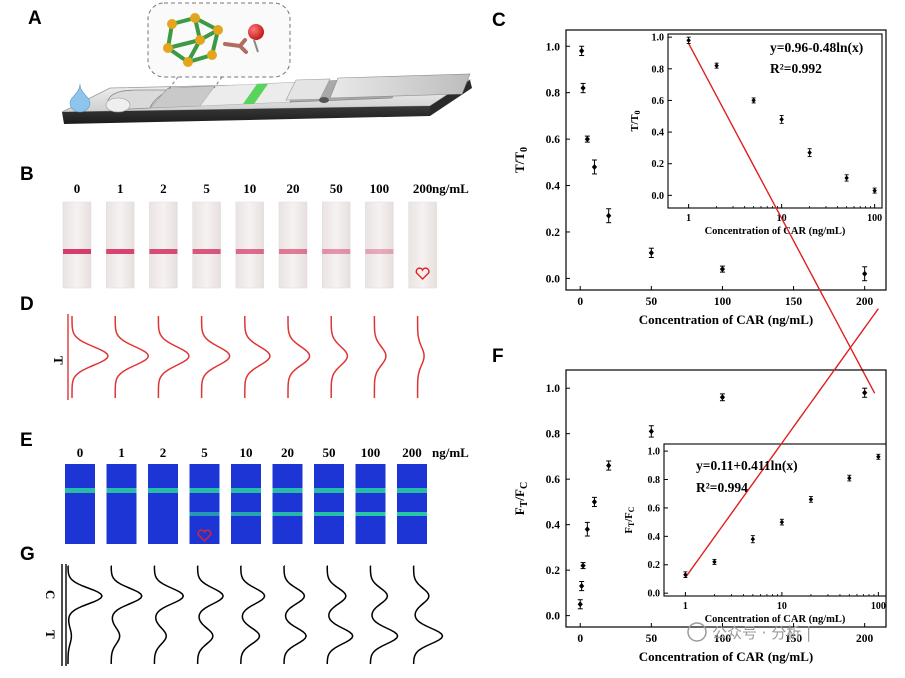  I want to click on watermark-text: 公众号 · 分析 |, so click(761, 633).